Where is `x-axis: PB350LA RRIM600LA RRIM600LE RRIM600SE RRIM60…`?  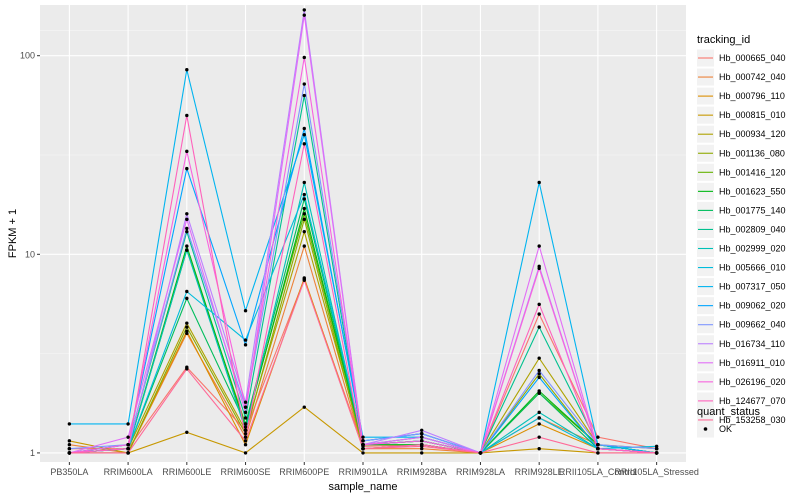
x-axis: PB350LA RRIM600LA RRIM600LE RRIM600SE RRIM60… is located at coordinates (374, 469).